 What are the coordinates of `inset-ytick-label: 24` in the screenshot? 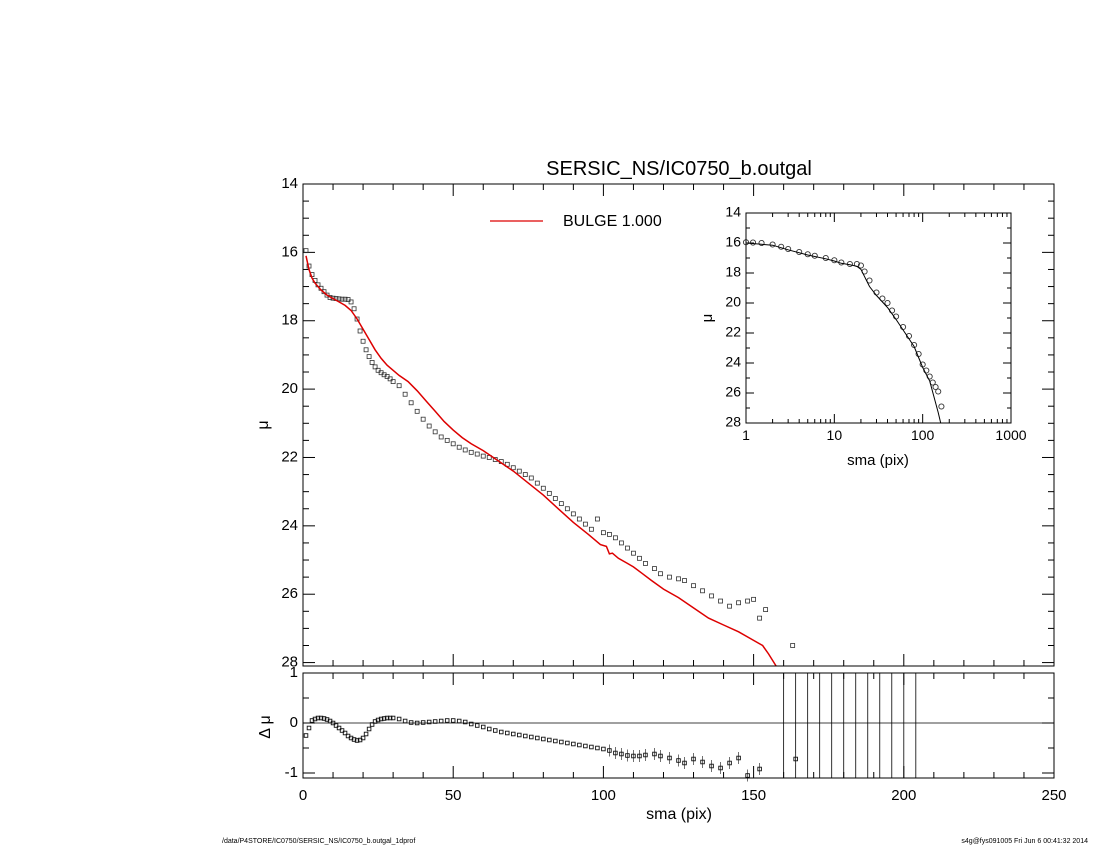 It's located at (733, 362).